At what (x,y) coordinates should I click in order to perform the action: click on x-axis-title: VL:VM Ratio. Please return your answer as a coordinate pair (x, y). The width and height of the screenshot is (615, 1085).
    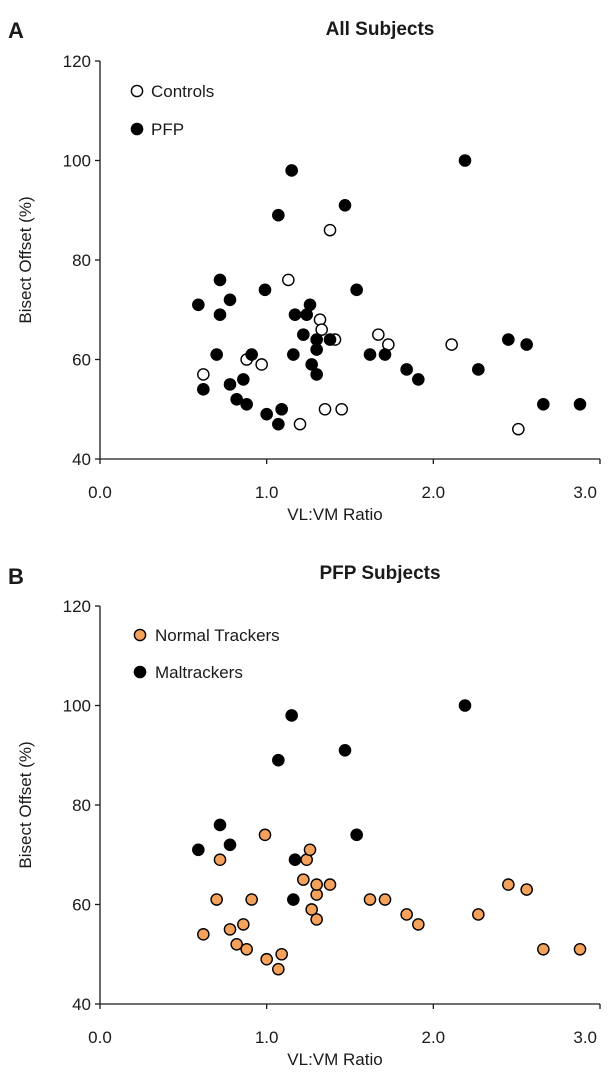
    Looking at the image, I should click on (334, 1059).